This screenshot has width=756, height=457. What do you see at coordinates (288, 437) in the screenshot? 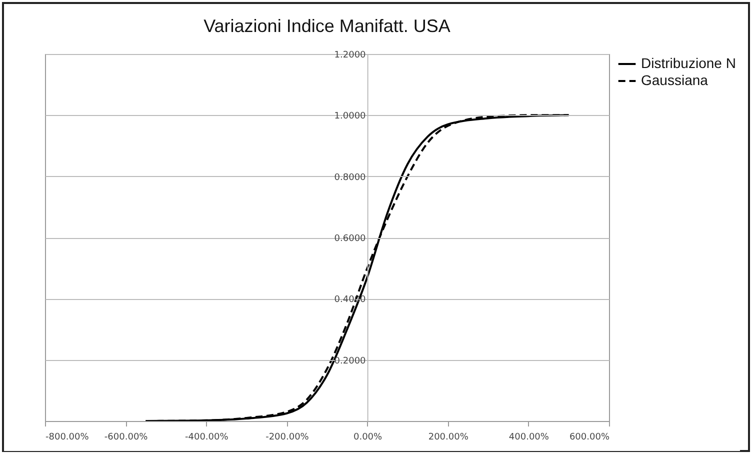
I see `x-tick-label: -200.00%` at bounding box center [288, 437].